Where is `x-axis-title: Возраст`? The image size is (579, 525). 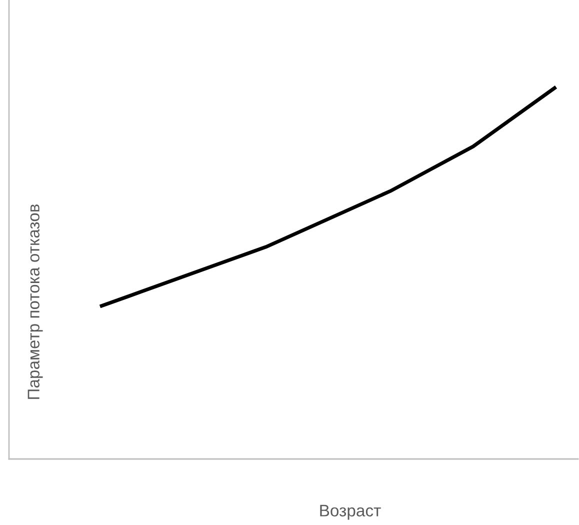 x-axis-title: Возраст is located at coordinates (350, 512).